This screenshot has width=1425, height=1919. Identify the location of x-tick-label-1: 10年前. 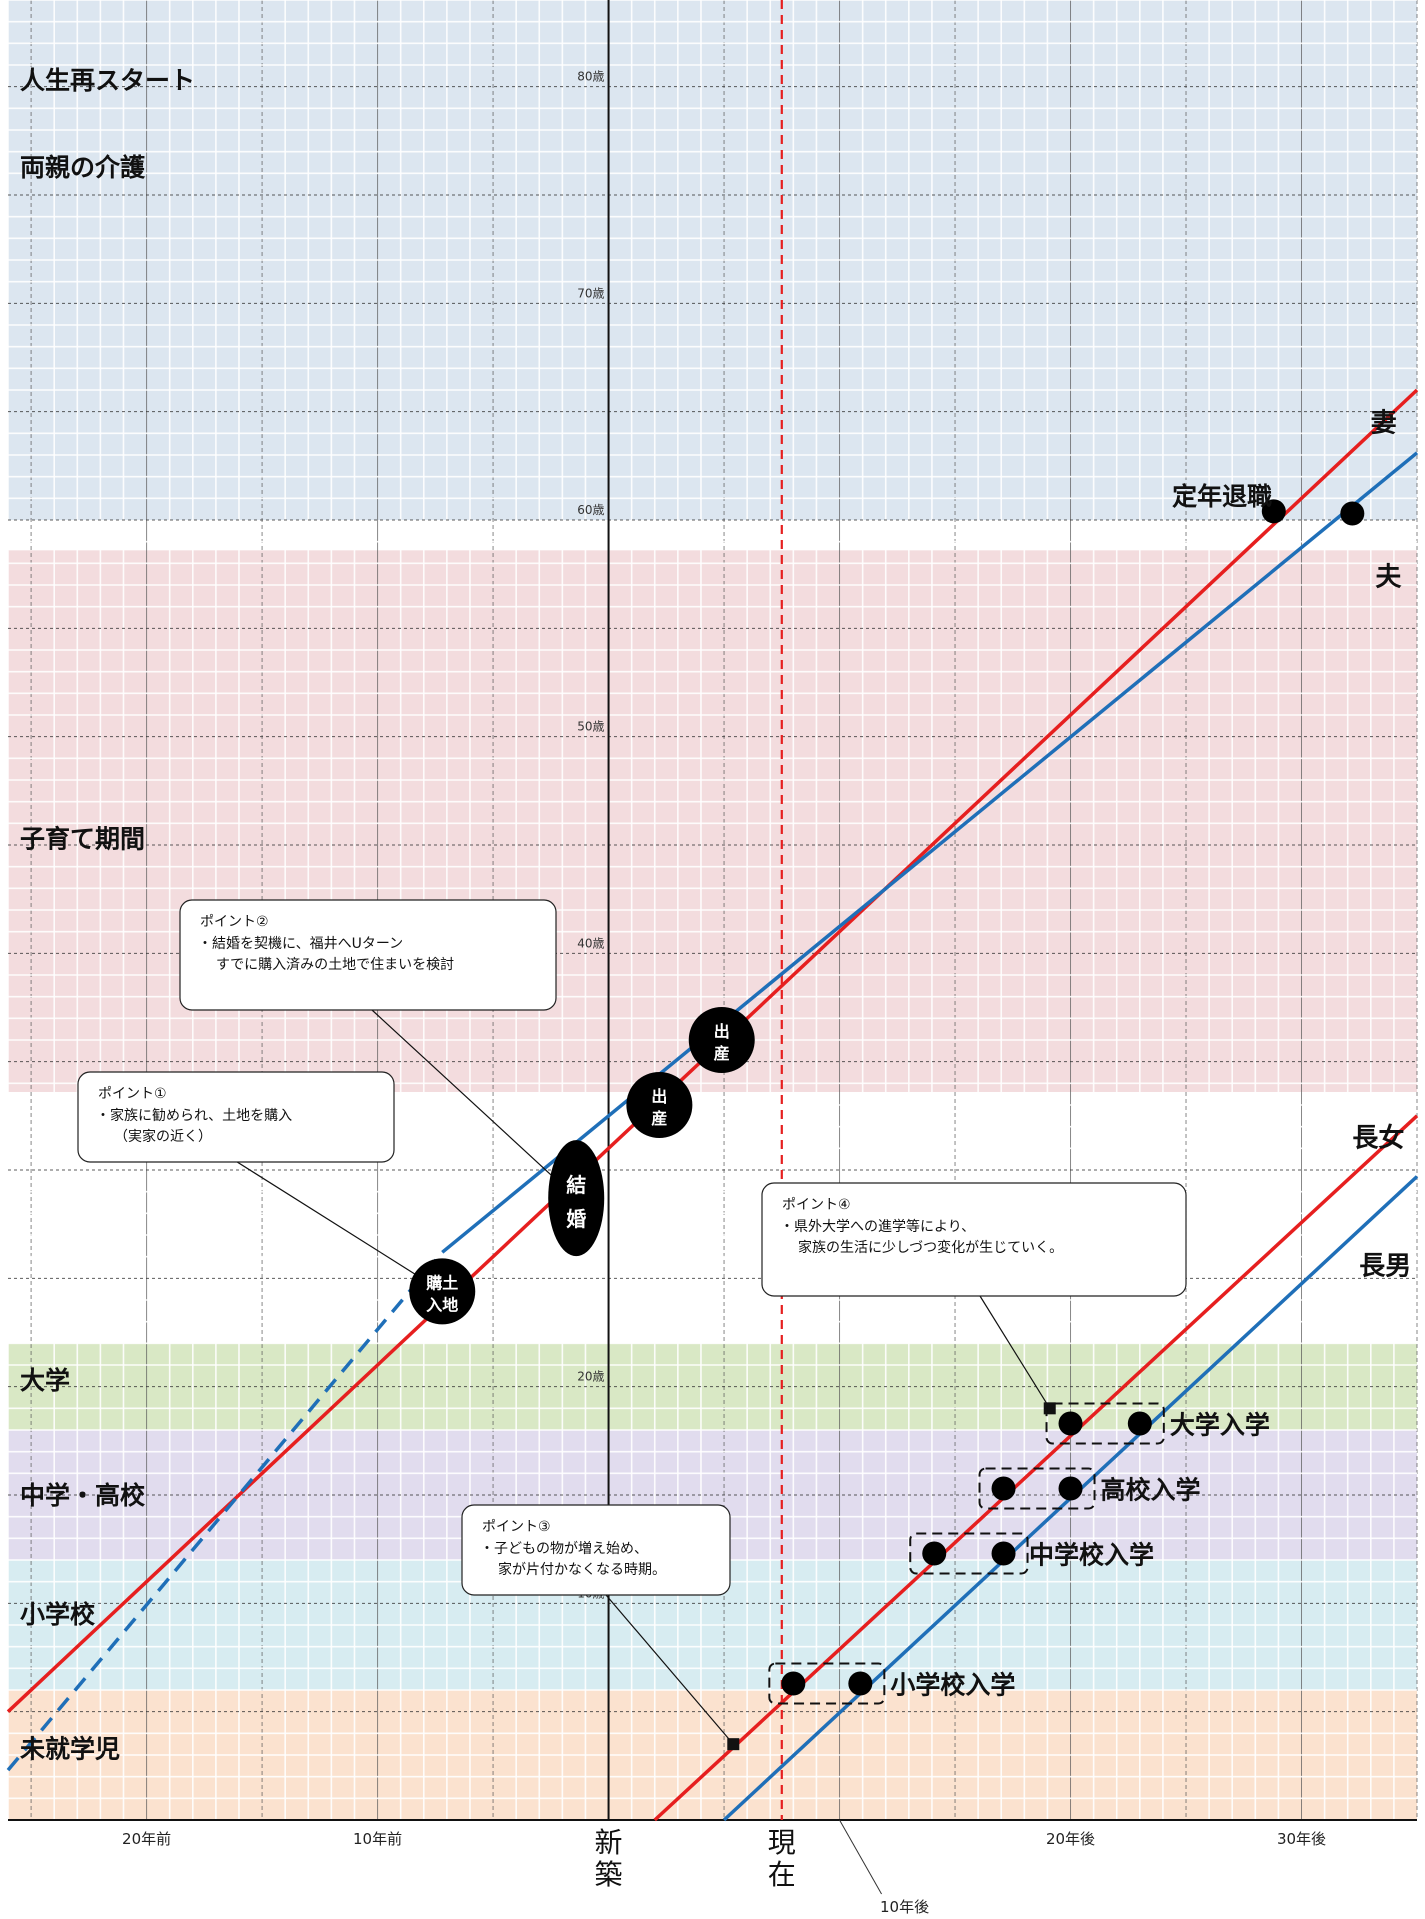
(377, 1839).